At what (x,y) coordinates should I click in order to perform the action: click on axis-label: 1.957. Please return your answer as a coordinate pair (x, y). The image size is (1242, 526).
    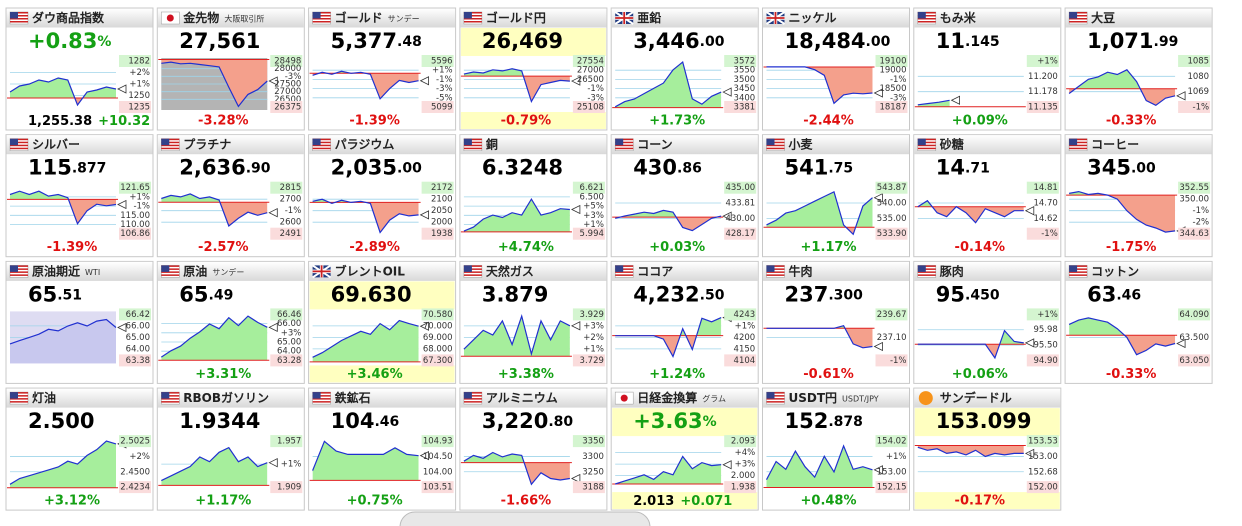
    Looking at the image, I should click on (289, 442).